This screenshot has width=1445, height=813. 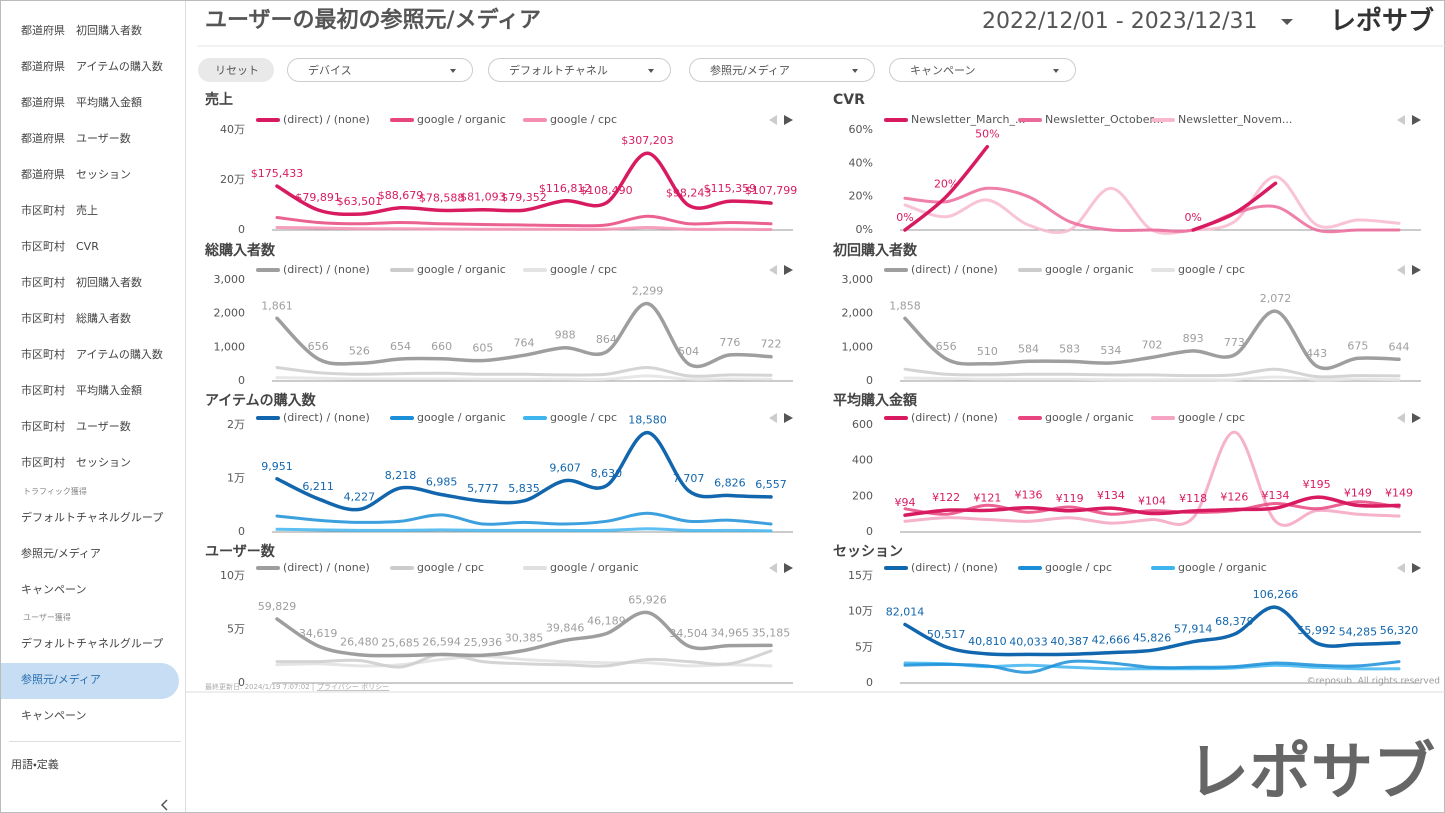 What do you see at coordinates (55, 491) in the screenshot?
I see `nav-section-title: トラフィック獲得` at bounding box center [55, 491].